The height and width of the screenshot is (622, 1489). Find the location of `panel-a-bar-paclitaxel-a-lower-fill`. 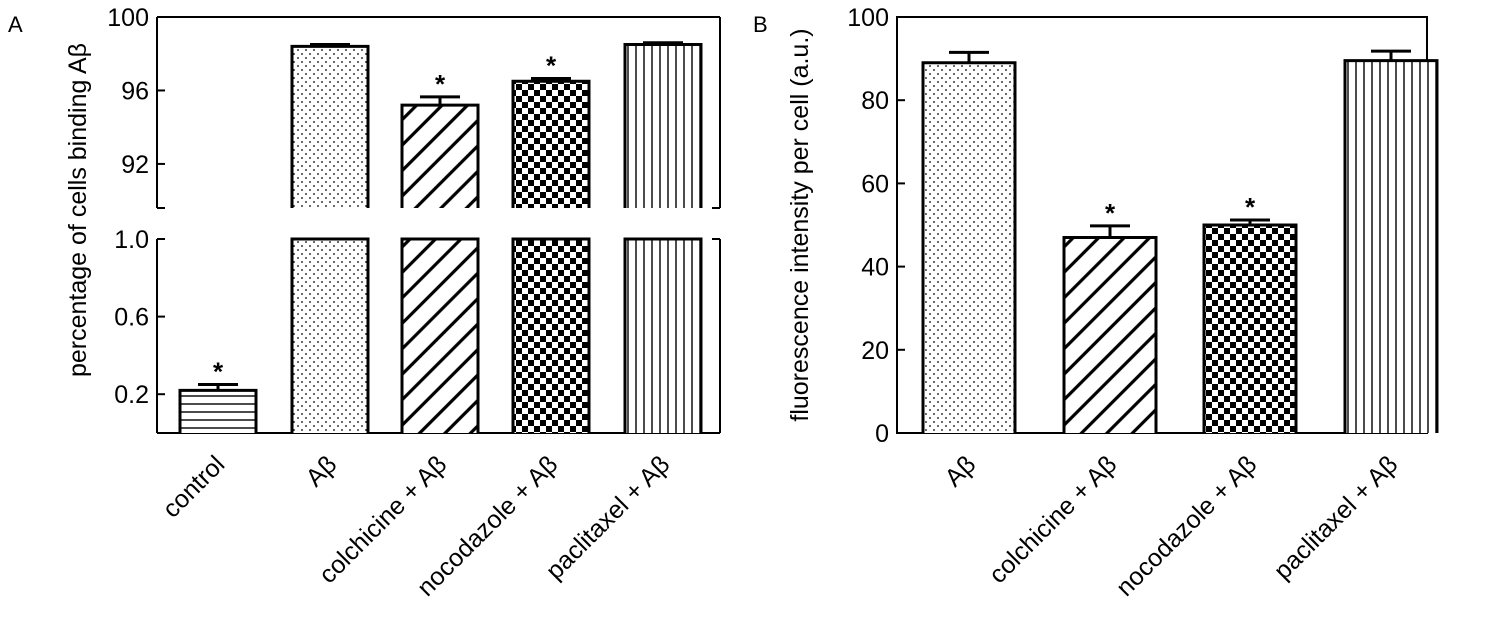

panel-a-bar-paclitaxel-a-lower-fill is located at coordinates (663, 336).